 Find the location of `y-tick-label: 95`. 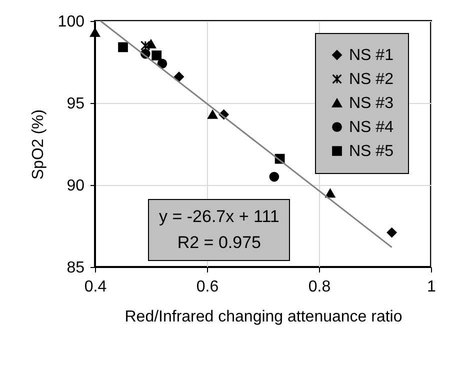

y-tick-label: 95 is located at coordinates (75, 104).